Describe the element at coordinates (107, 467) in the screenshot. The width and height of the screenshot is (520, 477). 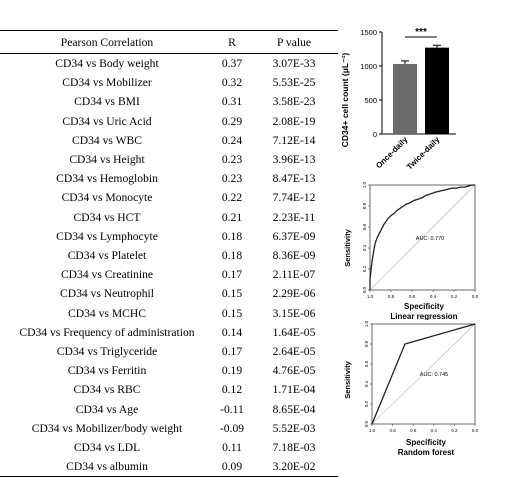
I see `row-name-cell: CD34 vs albumin` at that location.